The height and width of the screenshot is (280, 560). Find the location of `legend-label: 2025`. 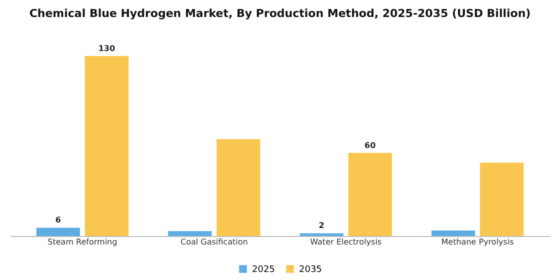

legend-label: 2025 is located at coordinates (263, 270).